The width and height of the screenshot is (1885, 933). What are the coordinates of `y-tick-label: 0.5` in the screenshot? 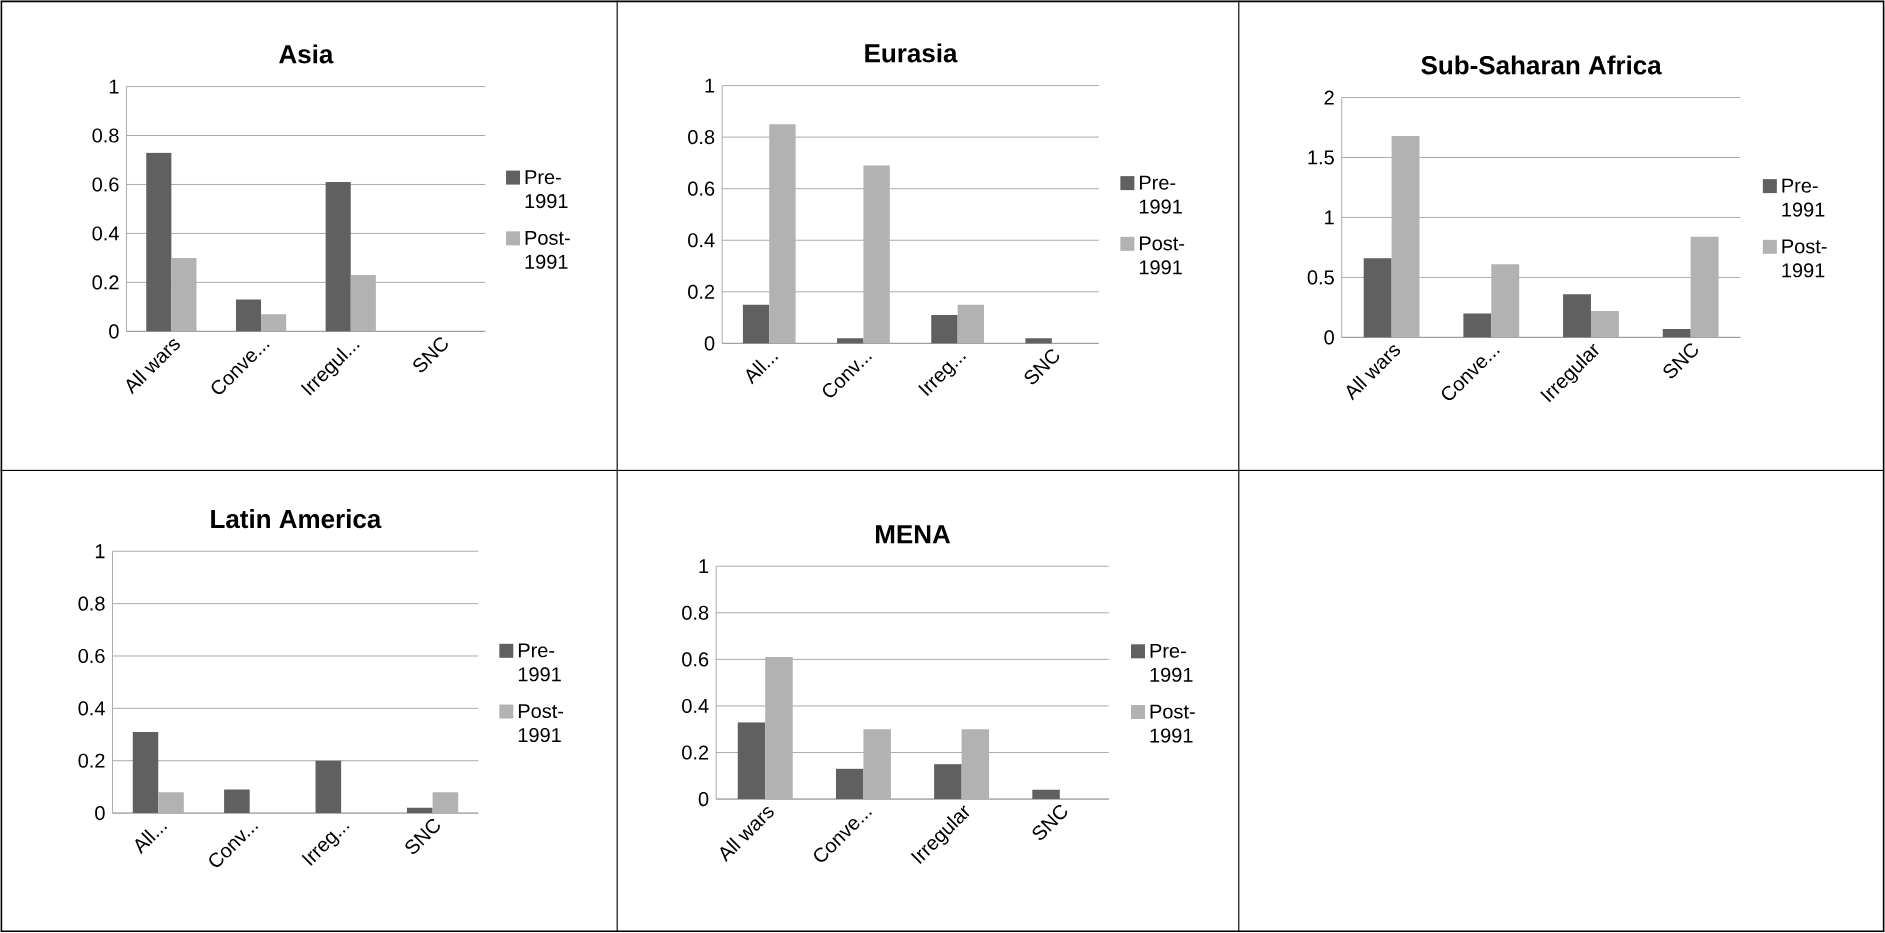 It's located at (1320, 277).